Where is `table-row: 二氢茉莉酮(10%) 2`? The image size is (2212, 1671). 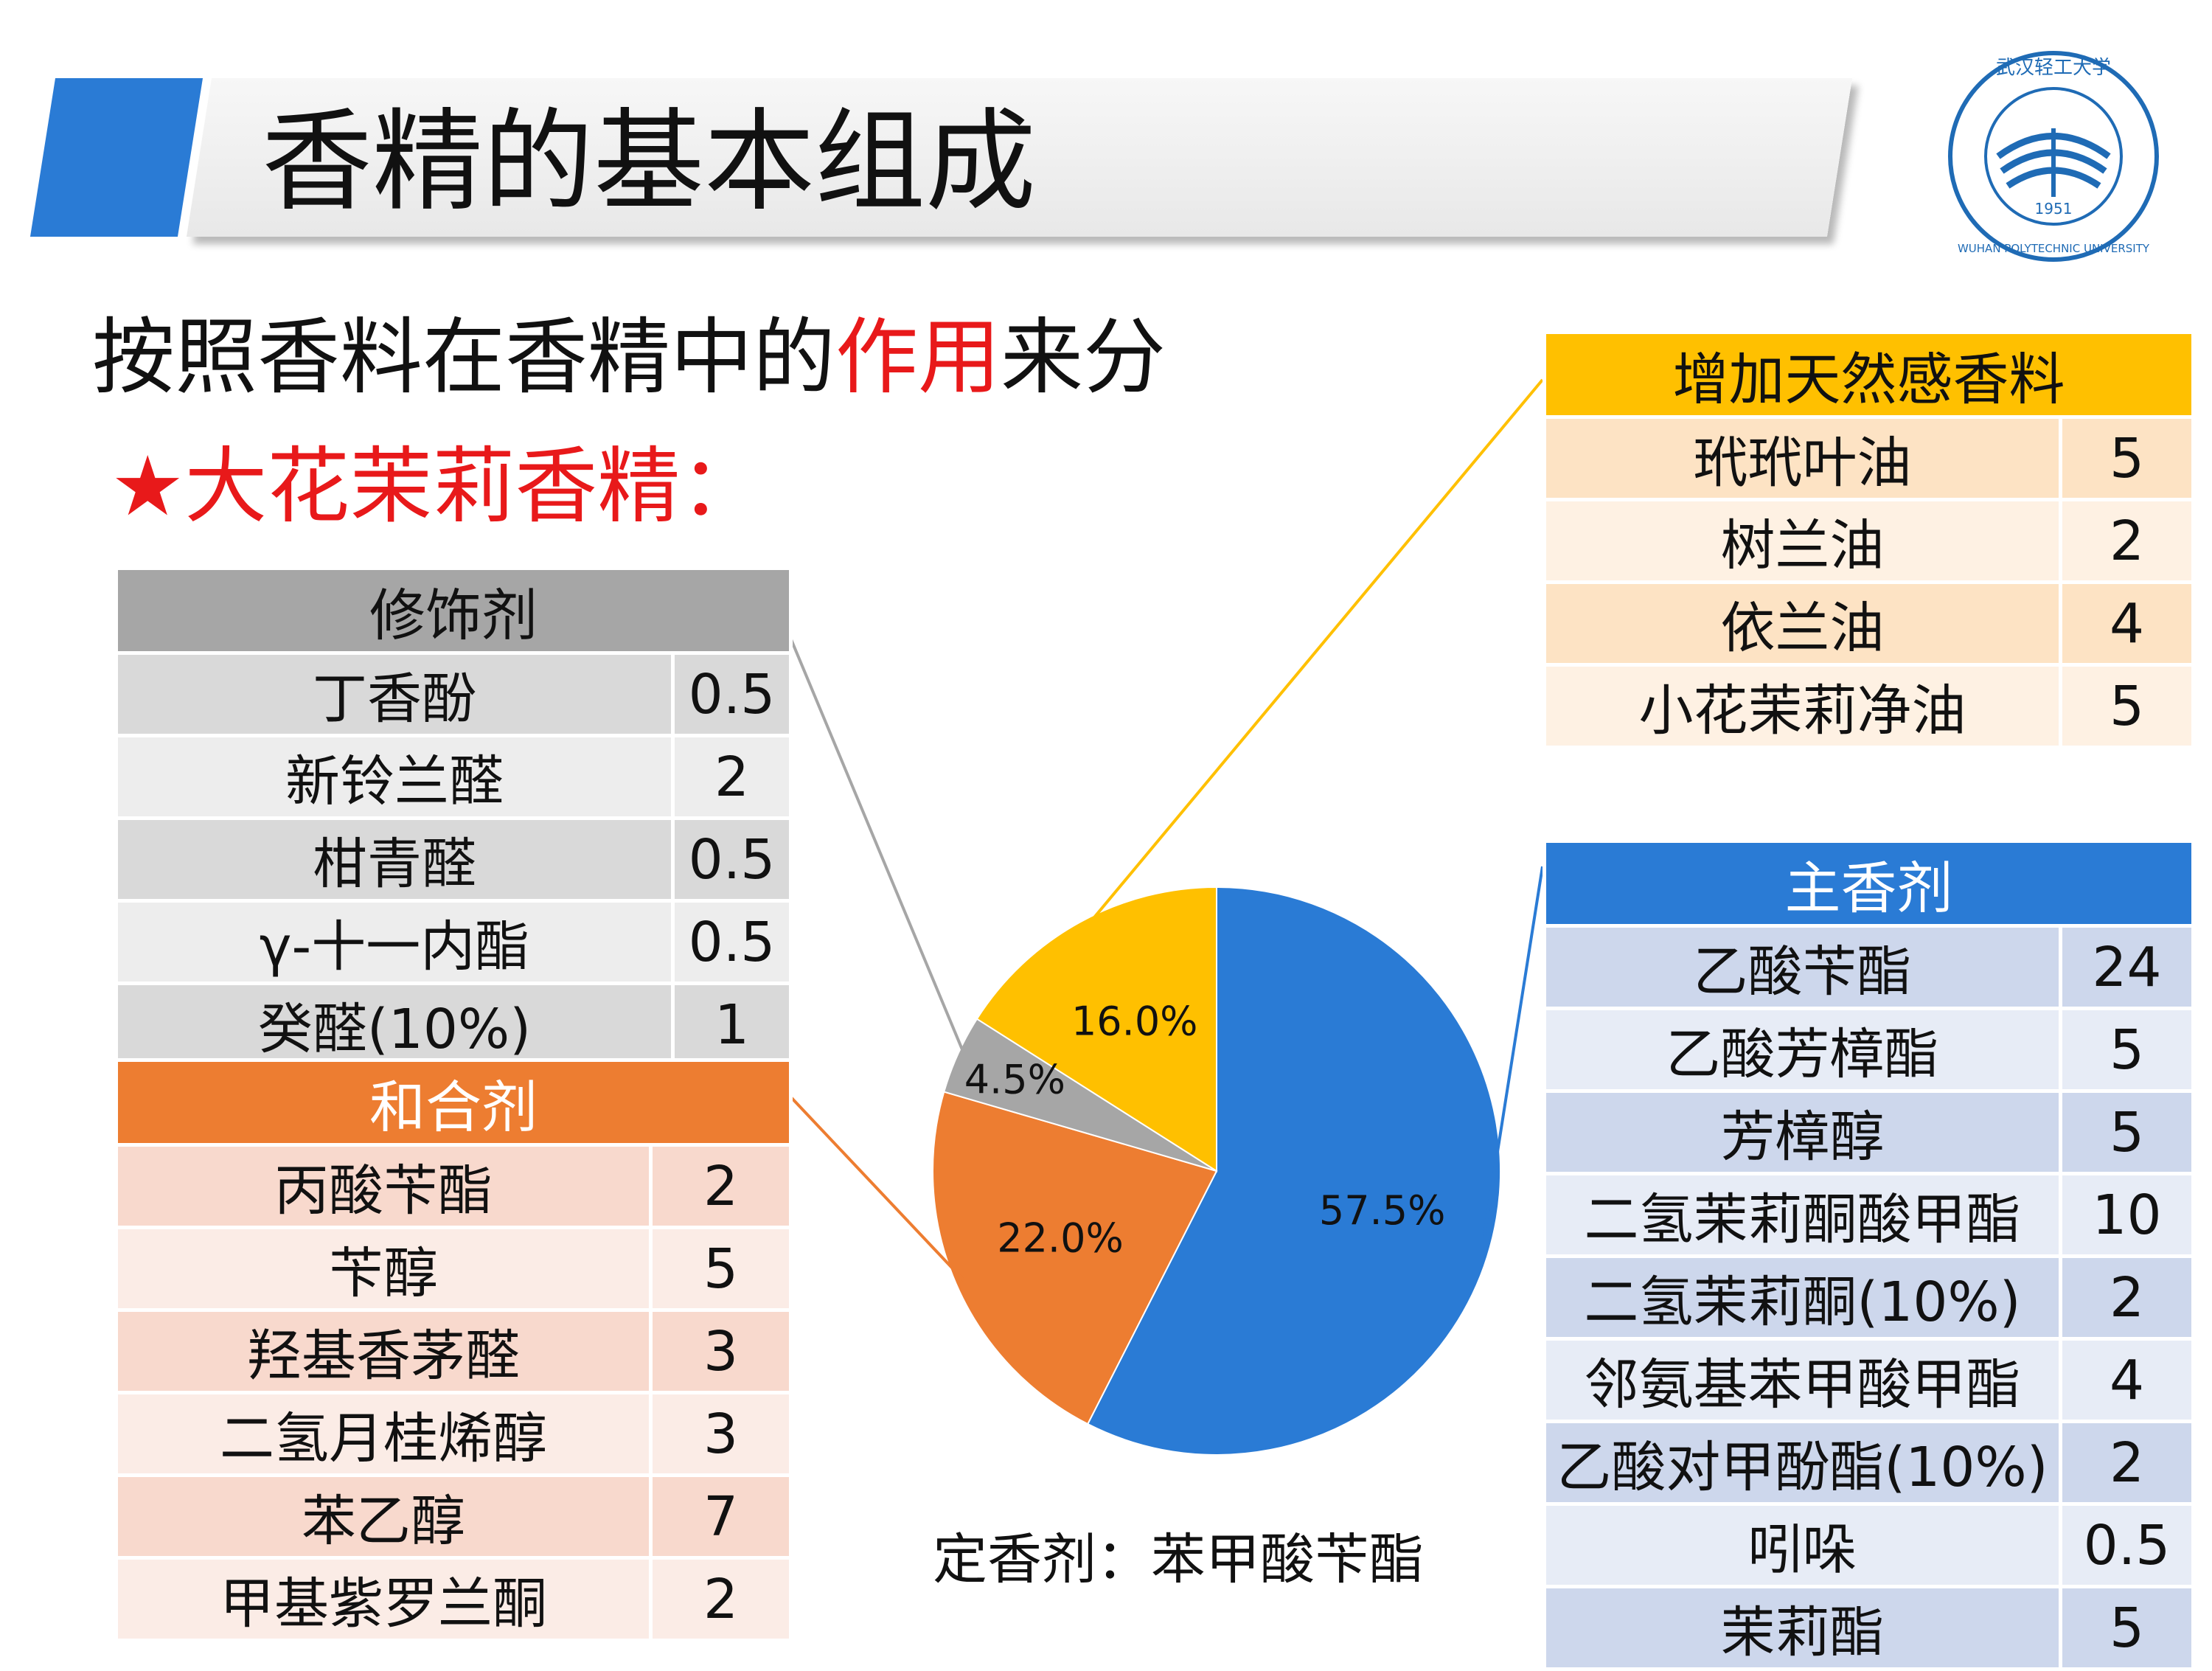
table-row: 二氢茉莉酮(10%) 2 is located at coordinates (1869, 1297).